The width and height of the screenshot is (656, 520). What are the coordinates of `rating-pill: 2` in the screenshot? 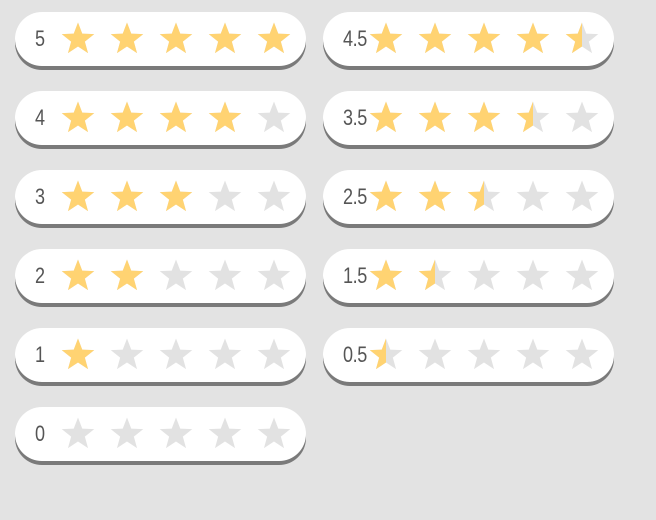 It's located at (160, 276).